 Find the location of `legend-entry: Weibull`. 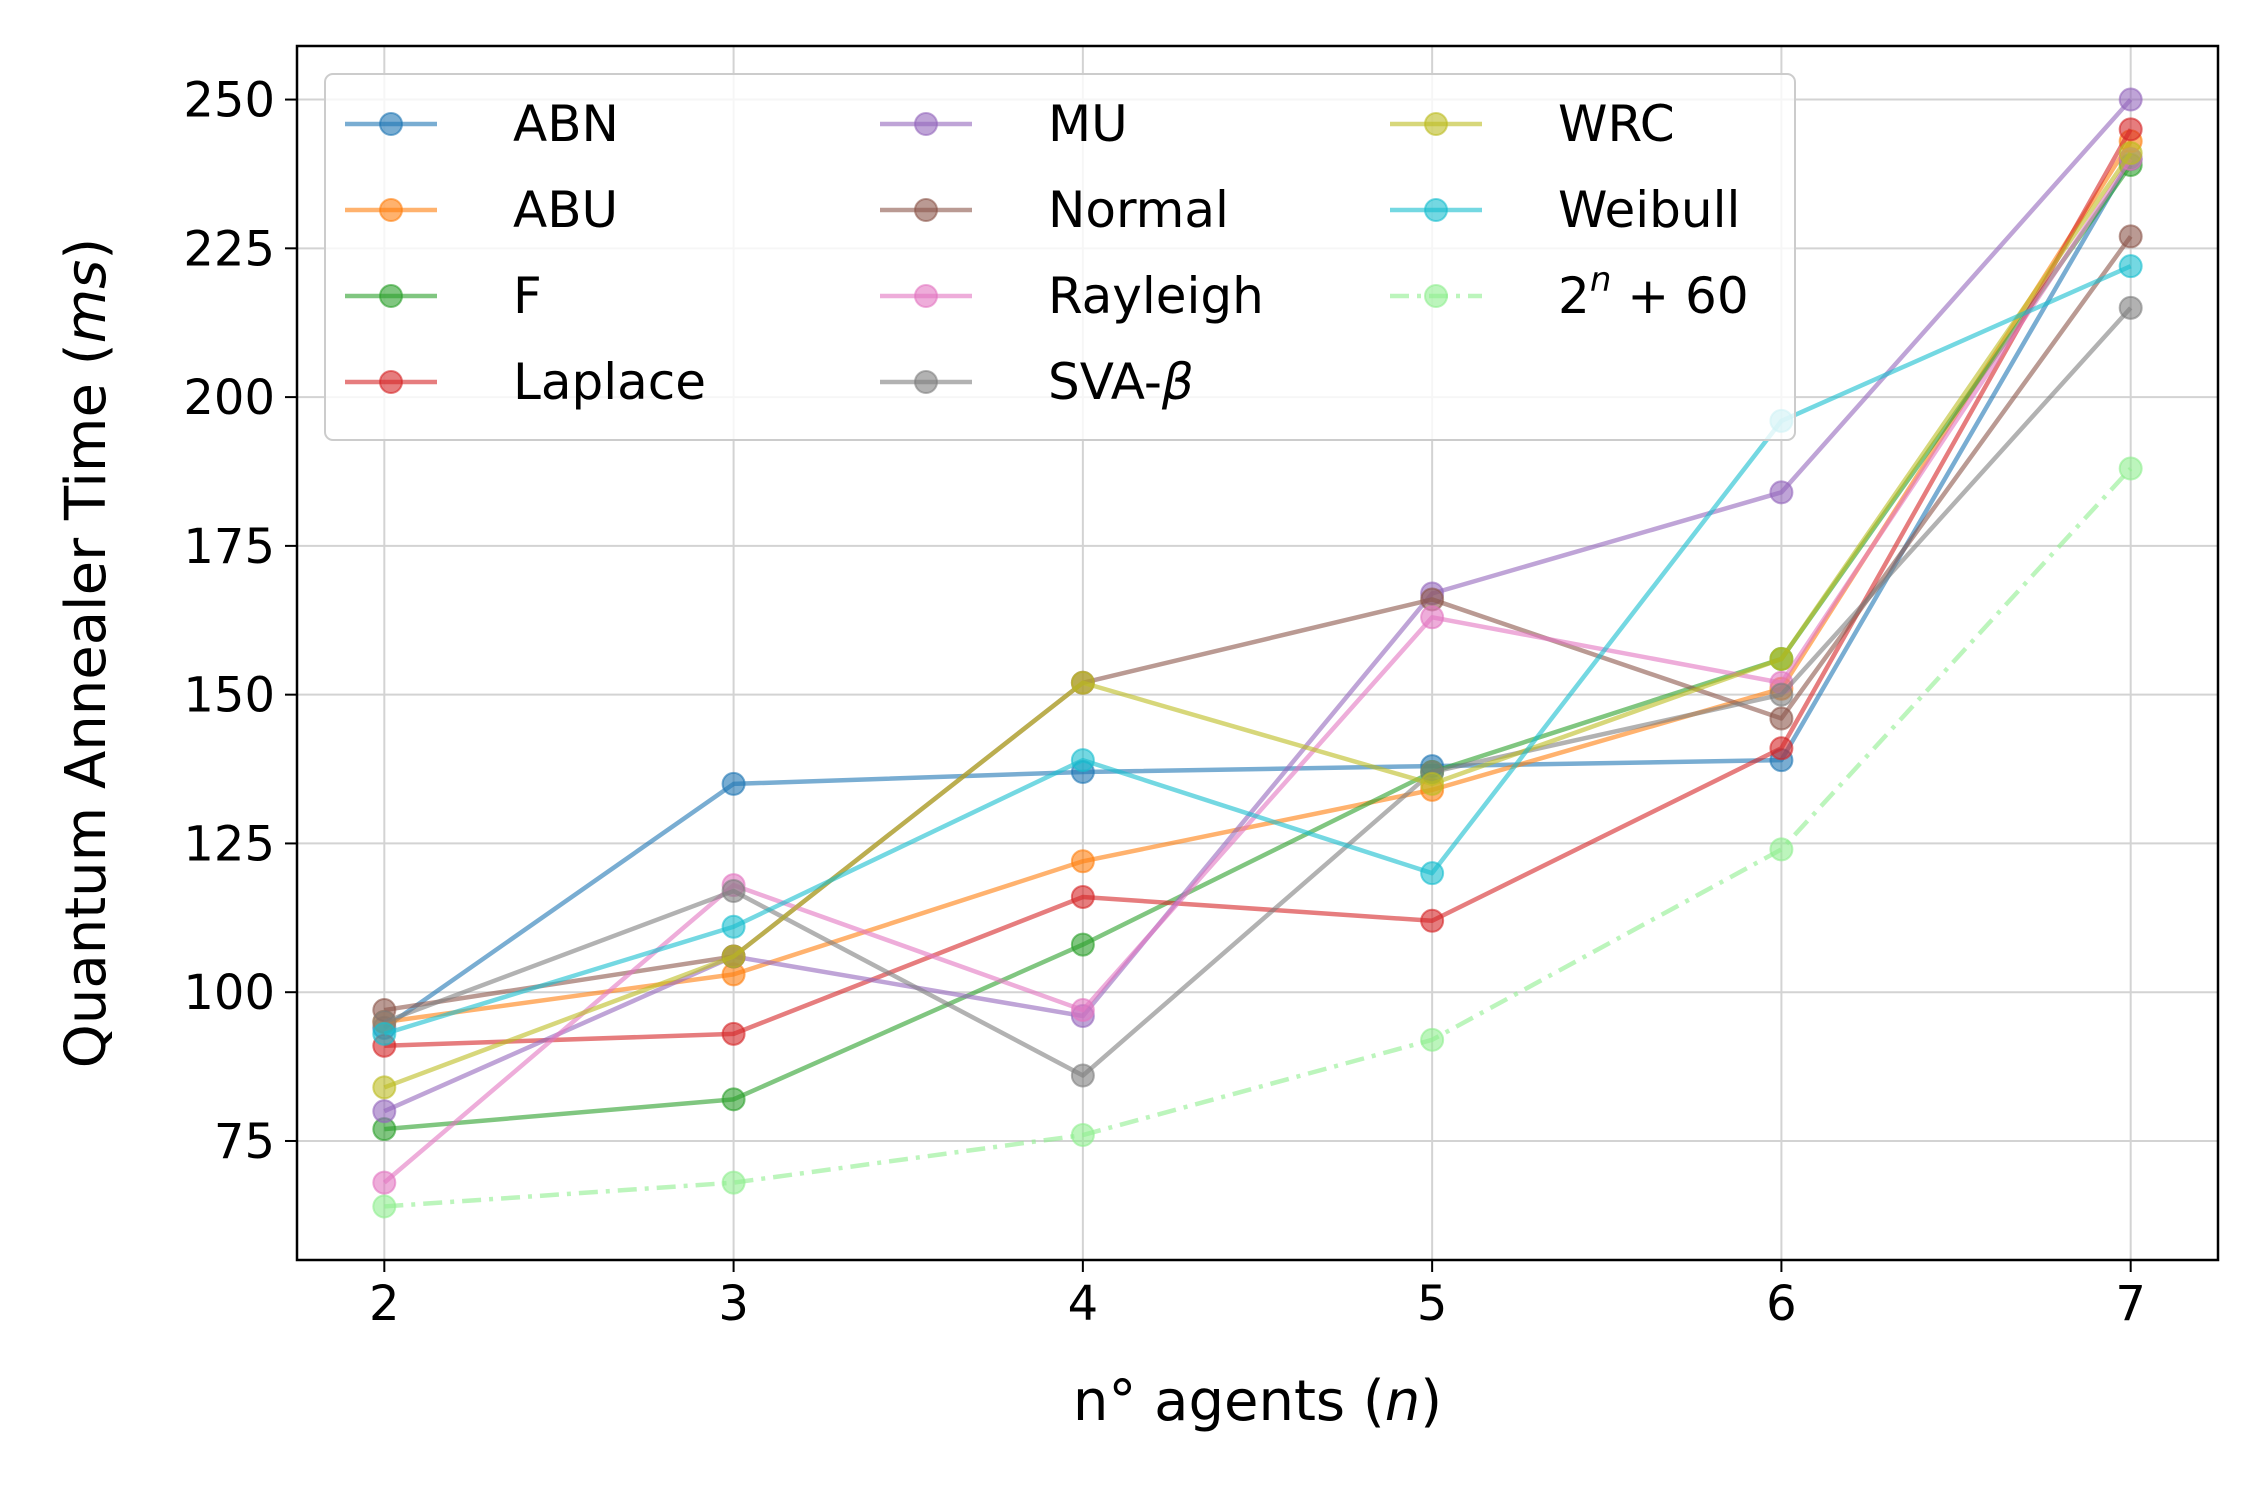

legend-entry: Weibull is located at coordinates (1565, 210).